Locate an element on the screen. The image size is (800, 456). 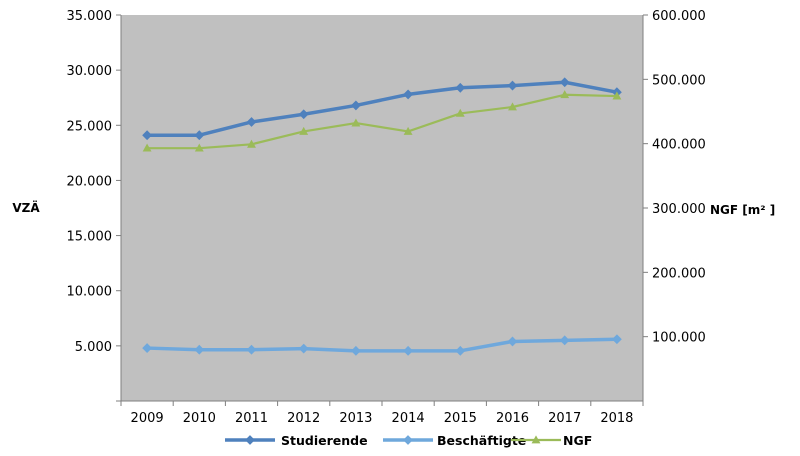
y-axis-right-title: NGF [m² ] is located at coordinates (742, 210).